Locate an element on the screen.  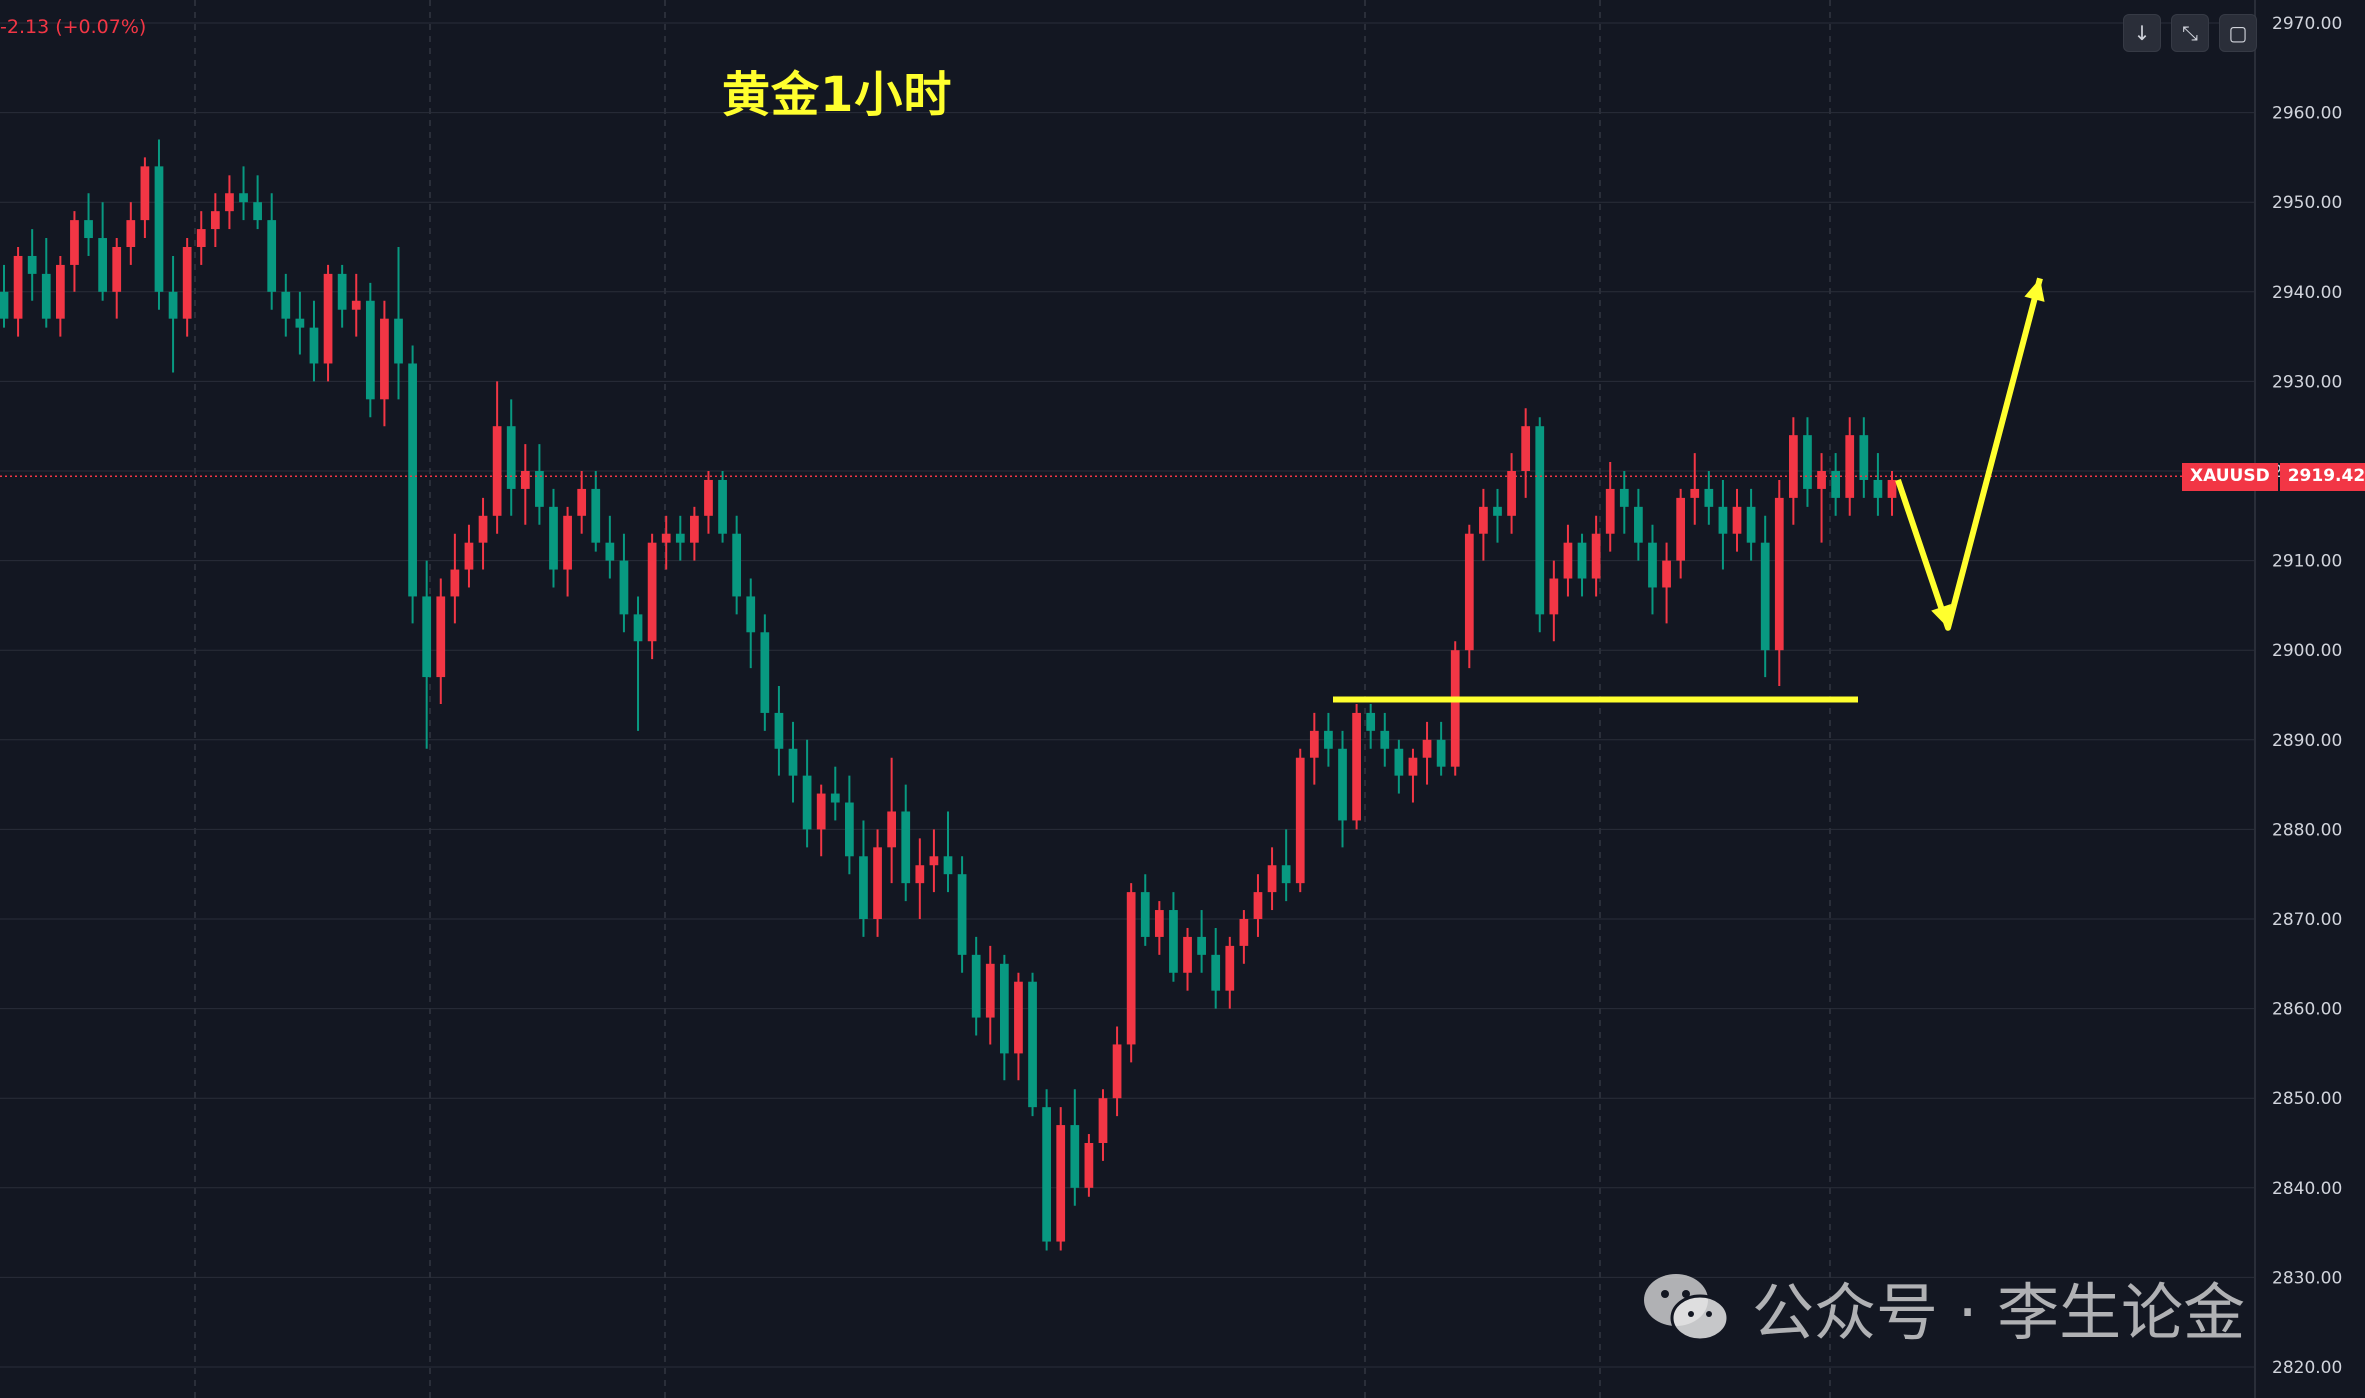
y-tick-label: 2860.00 is located at coordinates (2307, 1010).